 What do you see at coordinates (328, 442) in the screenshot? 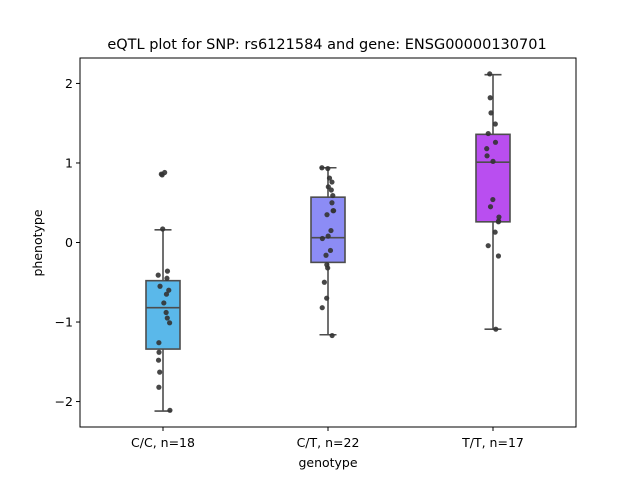
I see `x-tick-label: C/T, n=22` at bounding box center [328, 442].